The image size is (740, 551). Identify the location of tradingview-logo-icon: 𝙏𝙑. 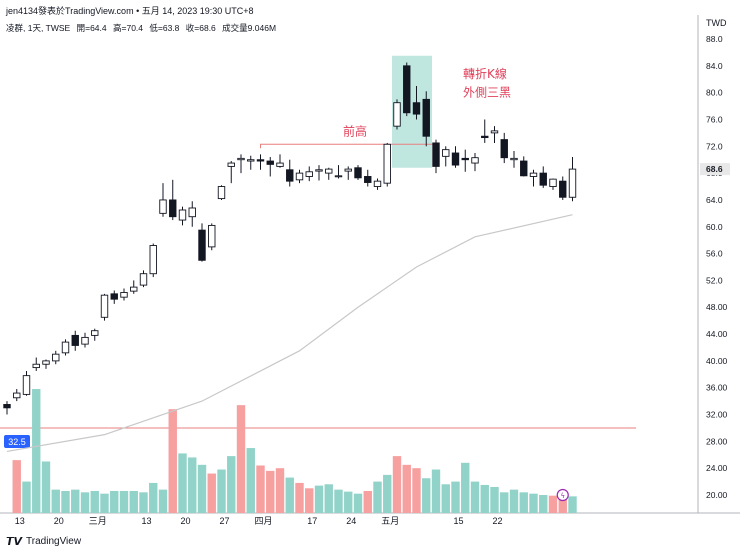
(14, 542).